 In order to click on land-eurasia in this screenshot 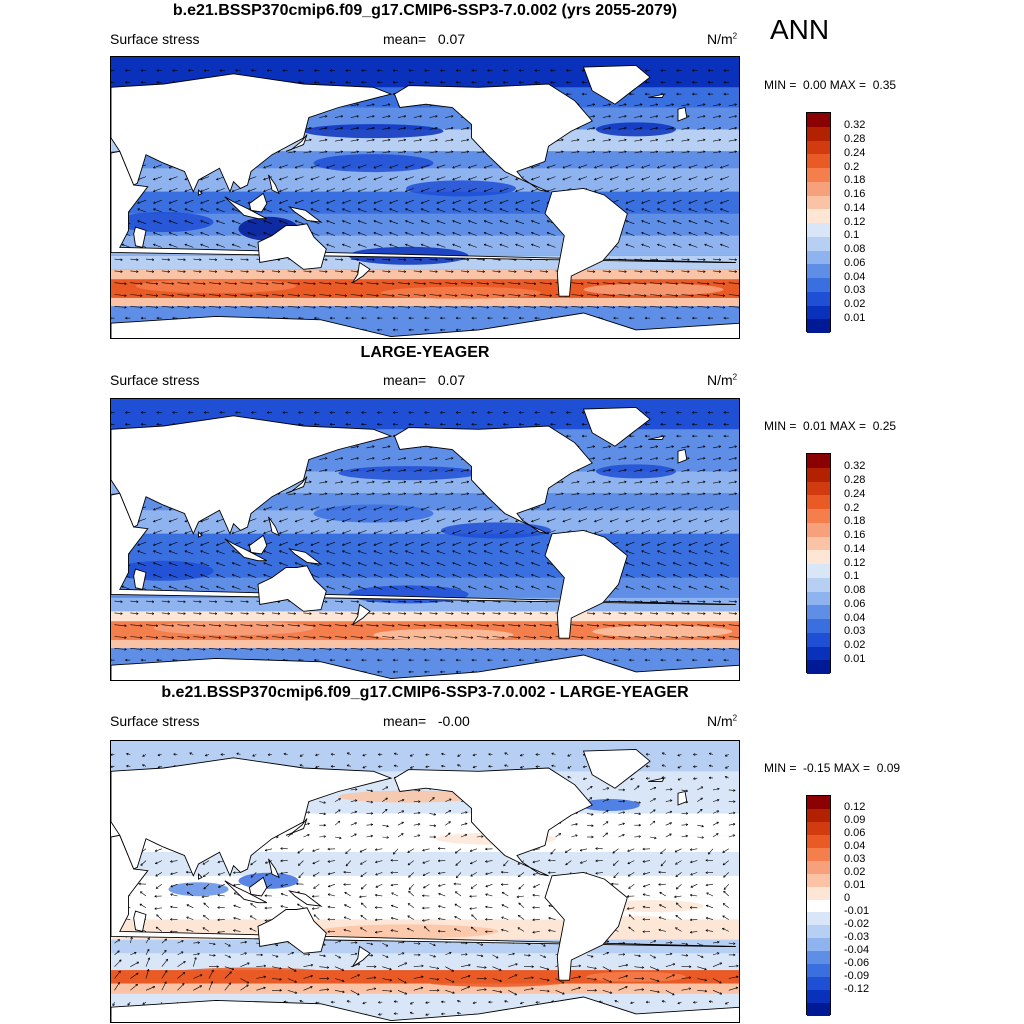, I will do `click(252, 475)`.